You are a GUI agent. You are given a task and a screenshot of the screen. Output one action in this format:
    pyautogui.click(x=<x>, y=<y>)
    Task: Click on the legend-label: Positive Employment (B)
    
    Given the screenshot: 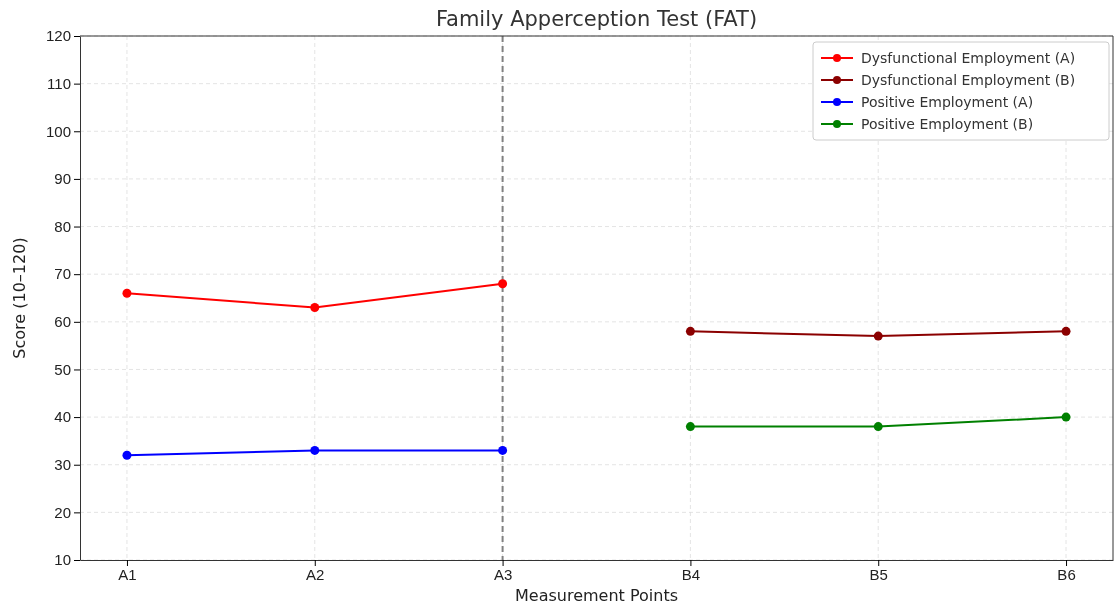 What is the action you would take?
    pyautogui.click(x=947, y=124)
    